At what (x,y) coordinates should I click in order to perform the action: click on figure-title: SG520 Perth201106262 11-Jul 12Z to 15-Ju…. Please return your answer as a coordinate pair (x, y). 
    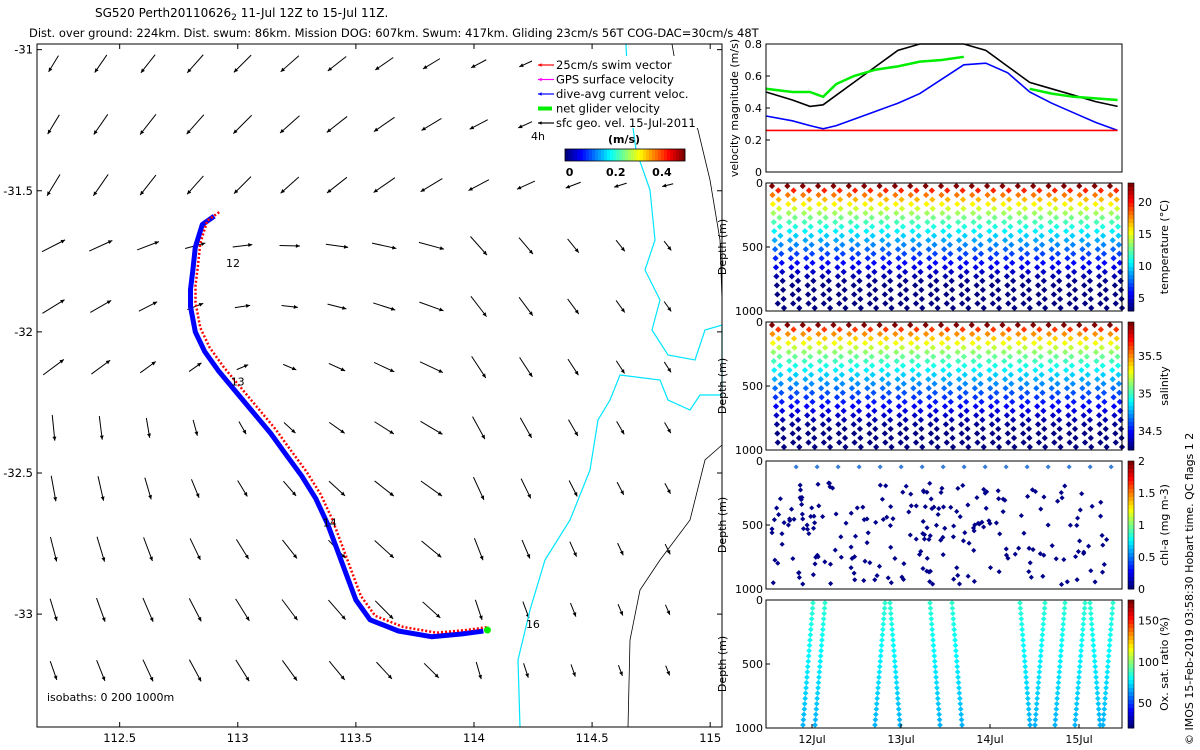
    Looking at the image, I should click on (394, 23).